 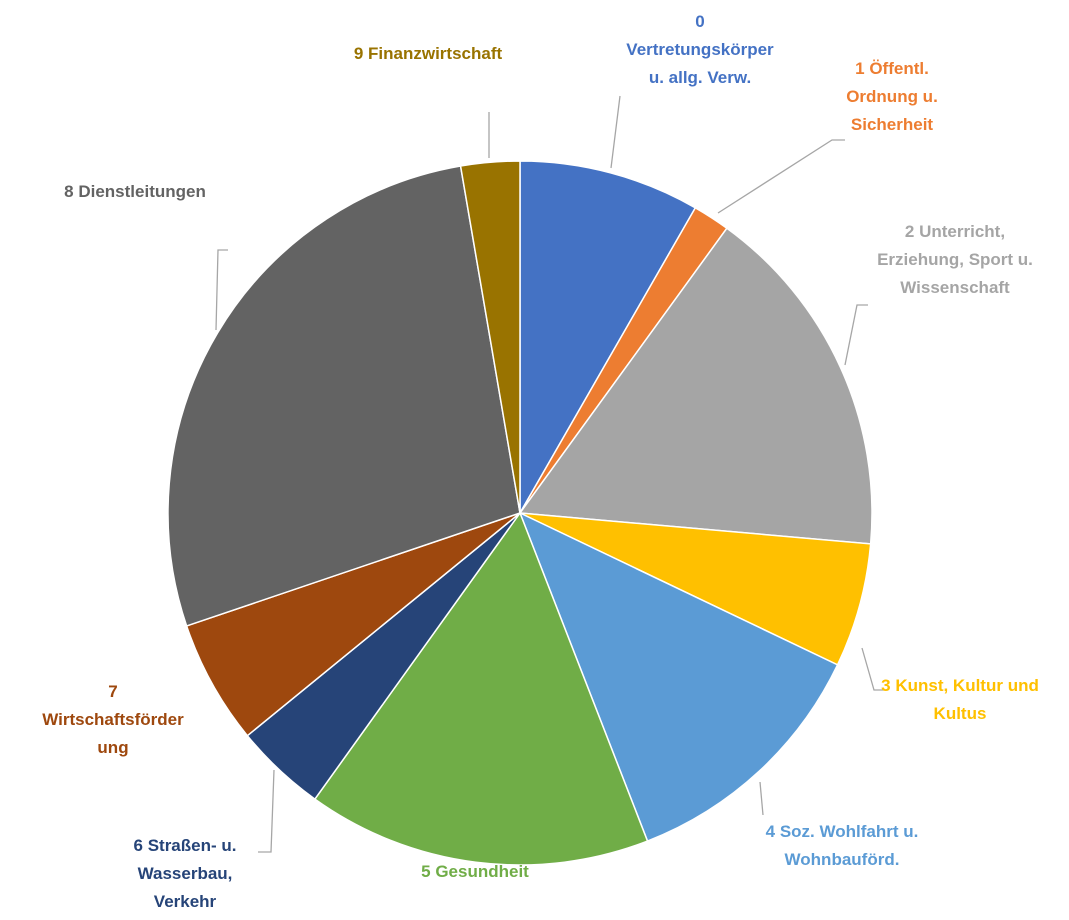 I want to click on slice-label: 9 Finanzwirtschaft, so click(x=428, y=53).